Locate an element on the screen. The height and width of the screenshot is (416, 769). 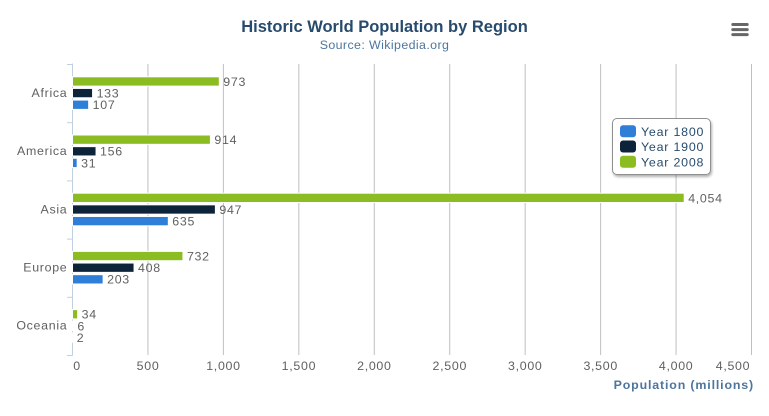
svg-text: 34 is located at coordinates (89, 315).